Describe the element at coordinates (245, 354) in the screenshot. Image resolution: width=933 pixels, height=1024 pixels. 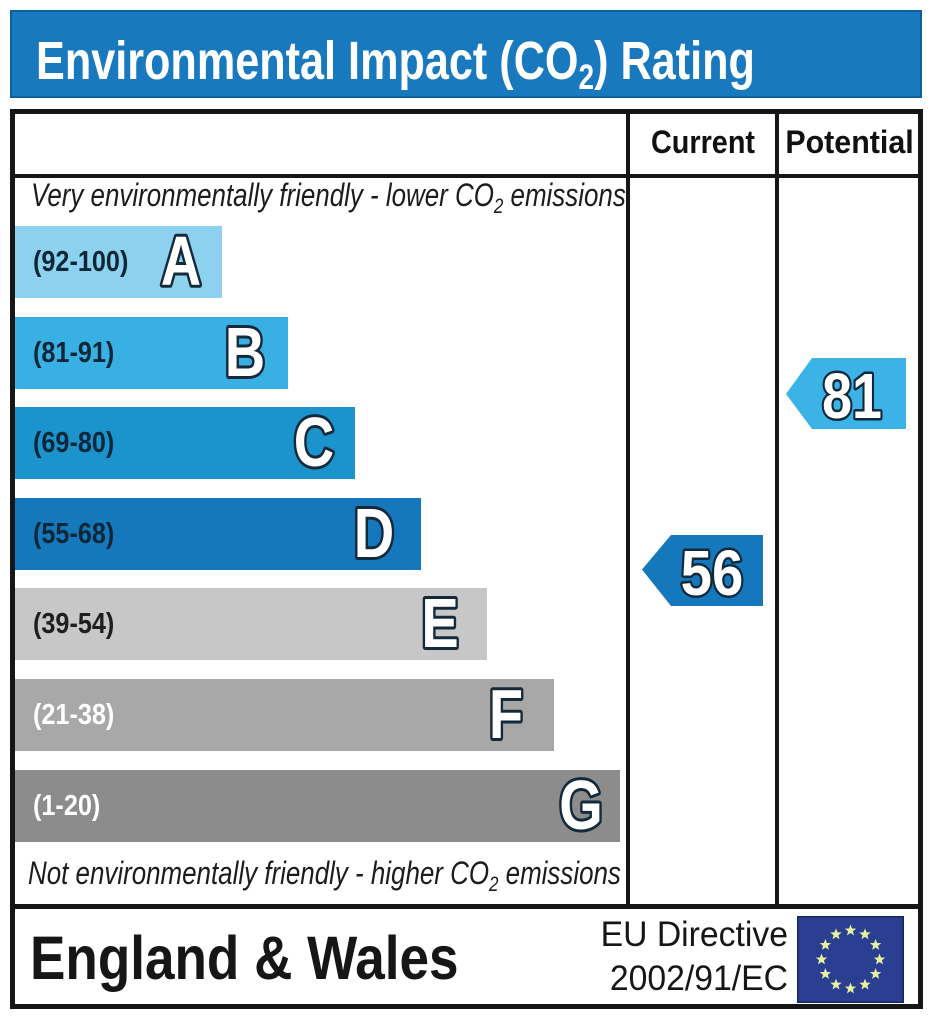
I see `svg-text: B` at that location.